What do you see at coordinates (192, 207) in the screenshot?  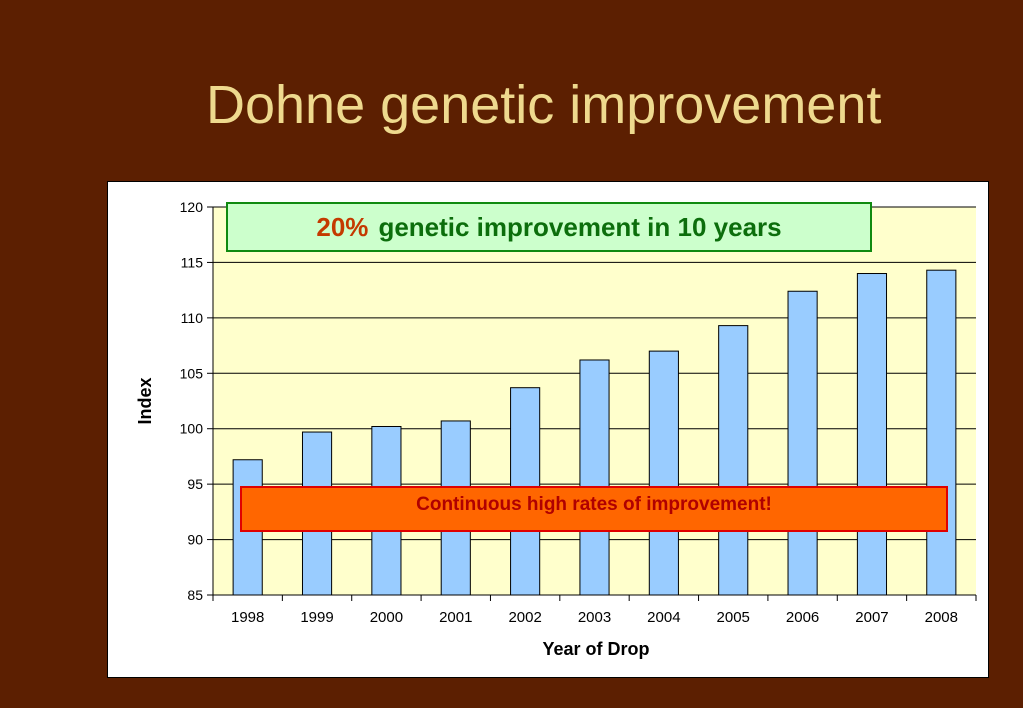 I see `y-tick-label: 120` at bounding box center [192, 207].